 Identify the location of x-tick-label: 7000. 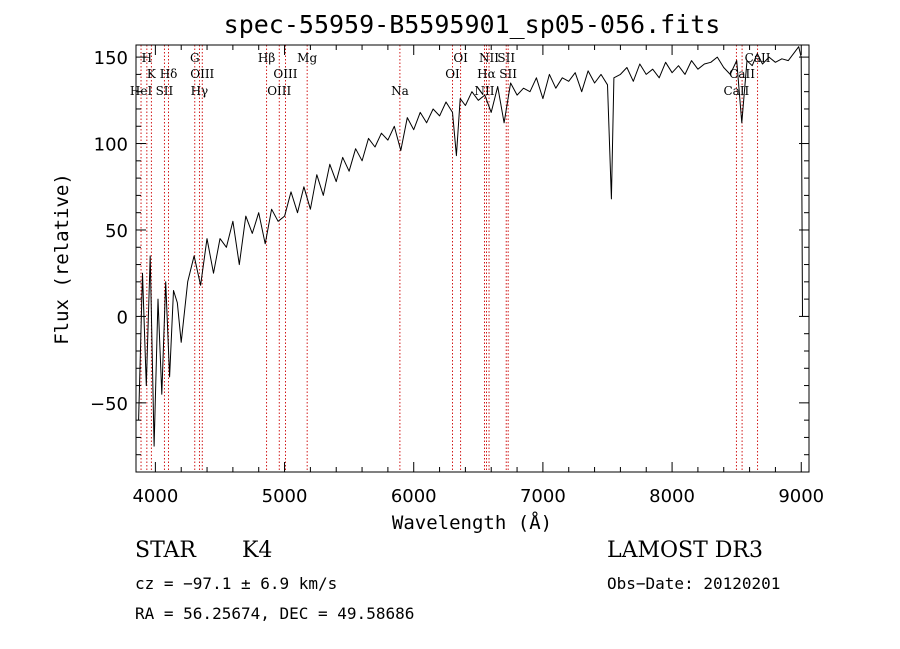
(543, 496).